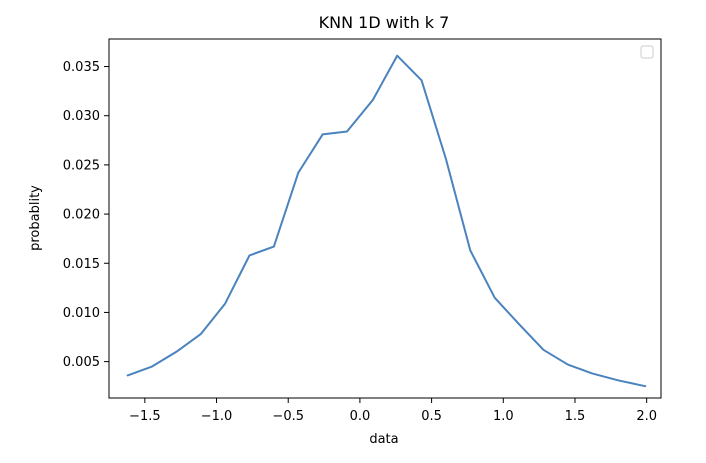  I want to click on y-tick-label: 0.025, so click(81, 165).